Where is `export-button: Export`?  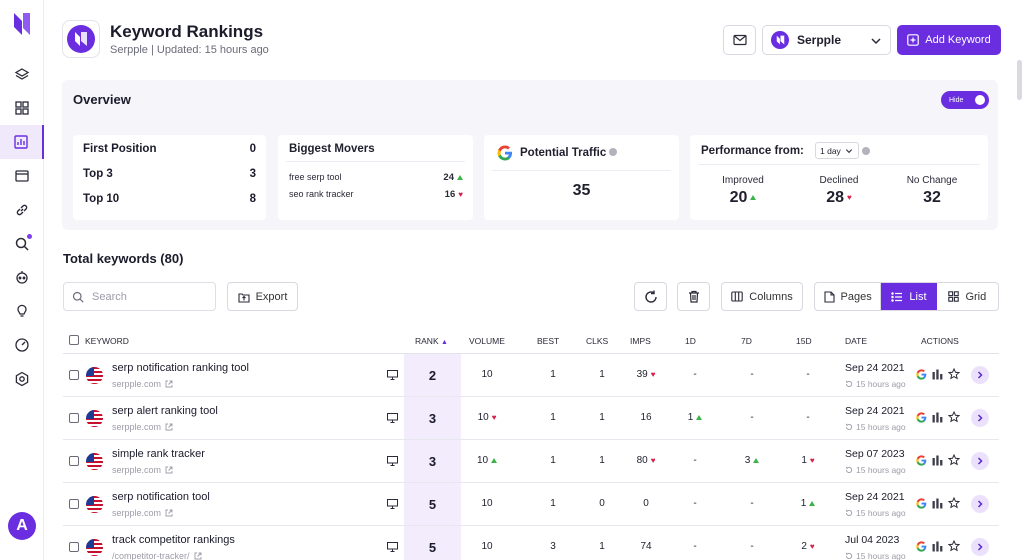 export-button: Export is located at coordinates (262, 296).